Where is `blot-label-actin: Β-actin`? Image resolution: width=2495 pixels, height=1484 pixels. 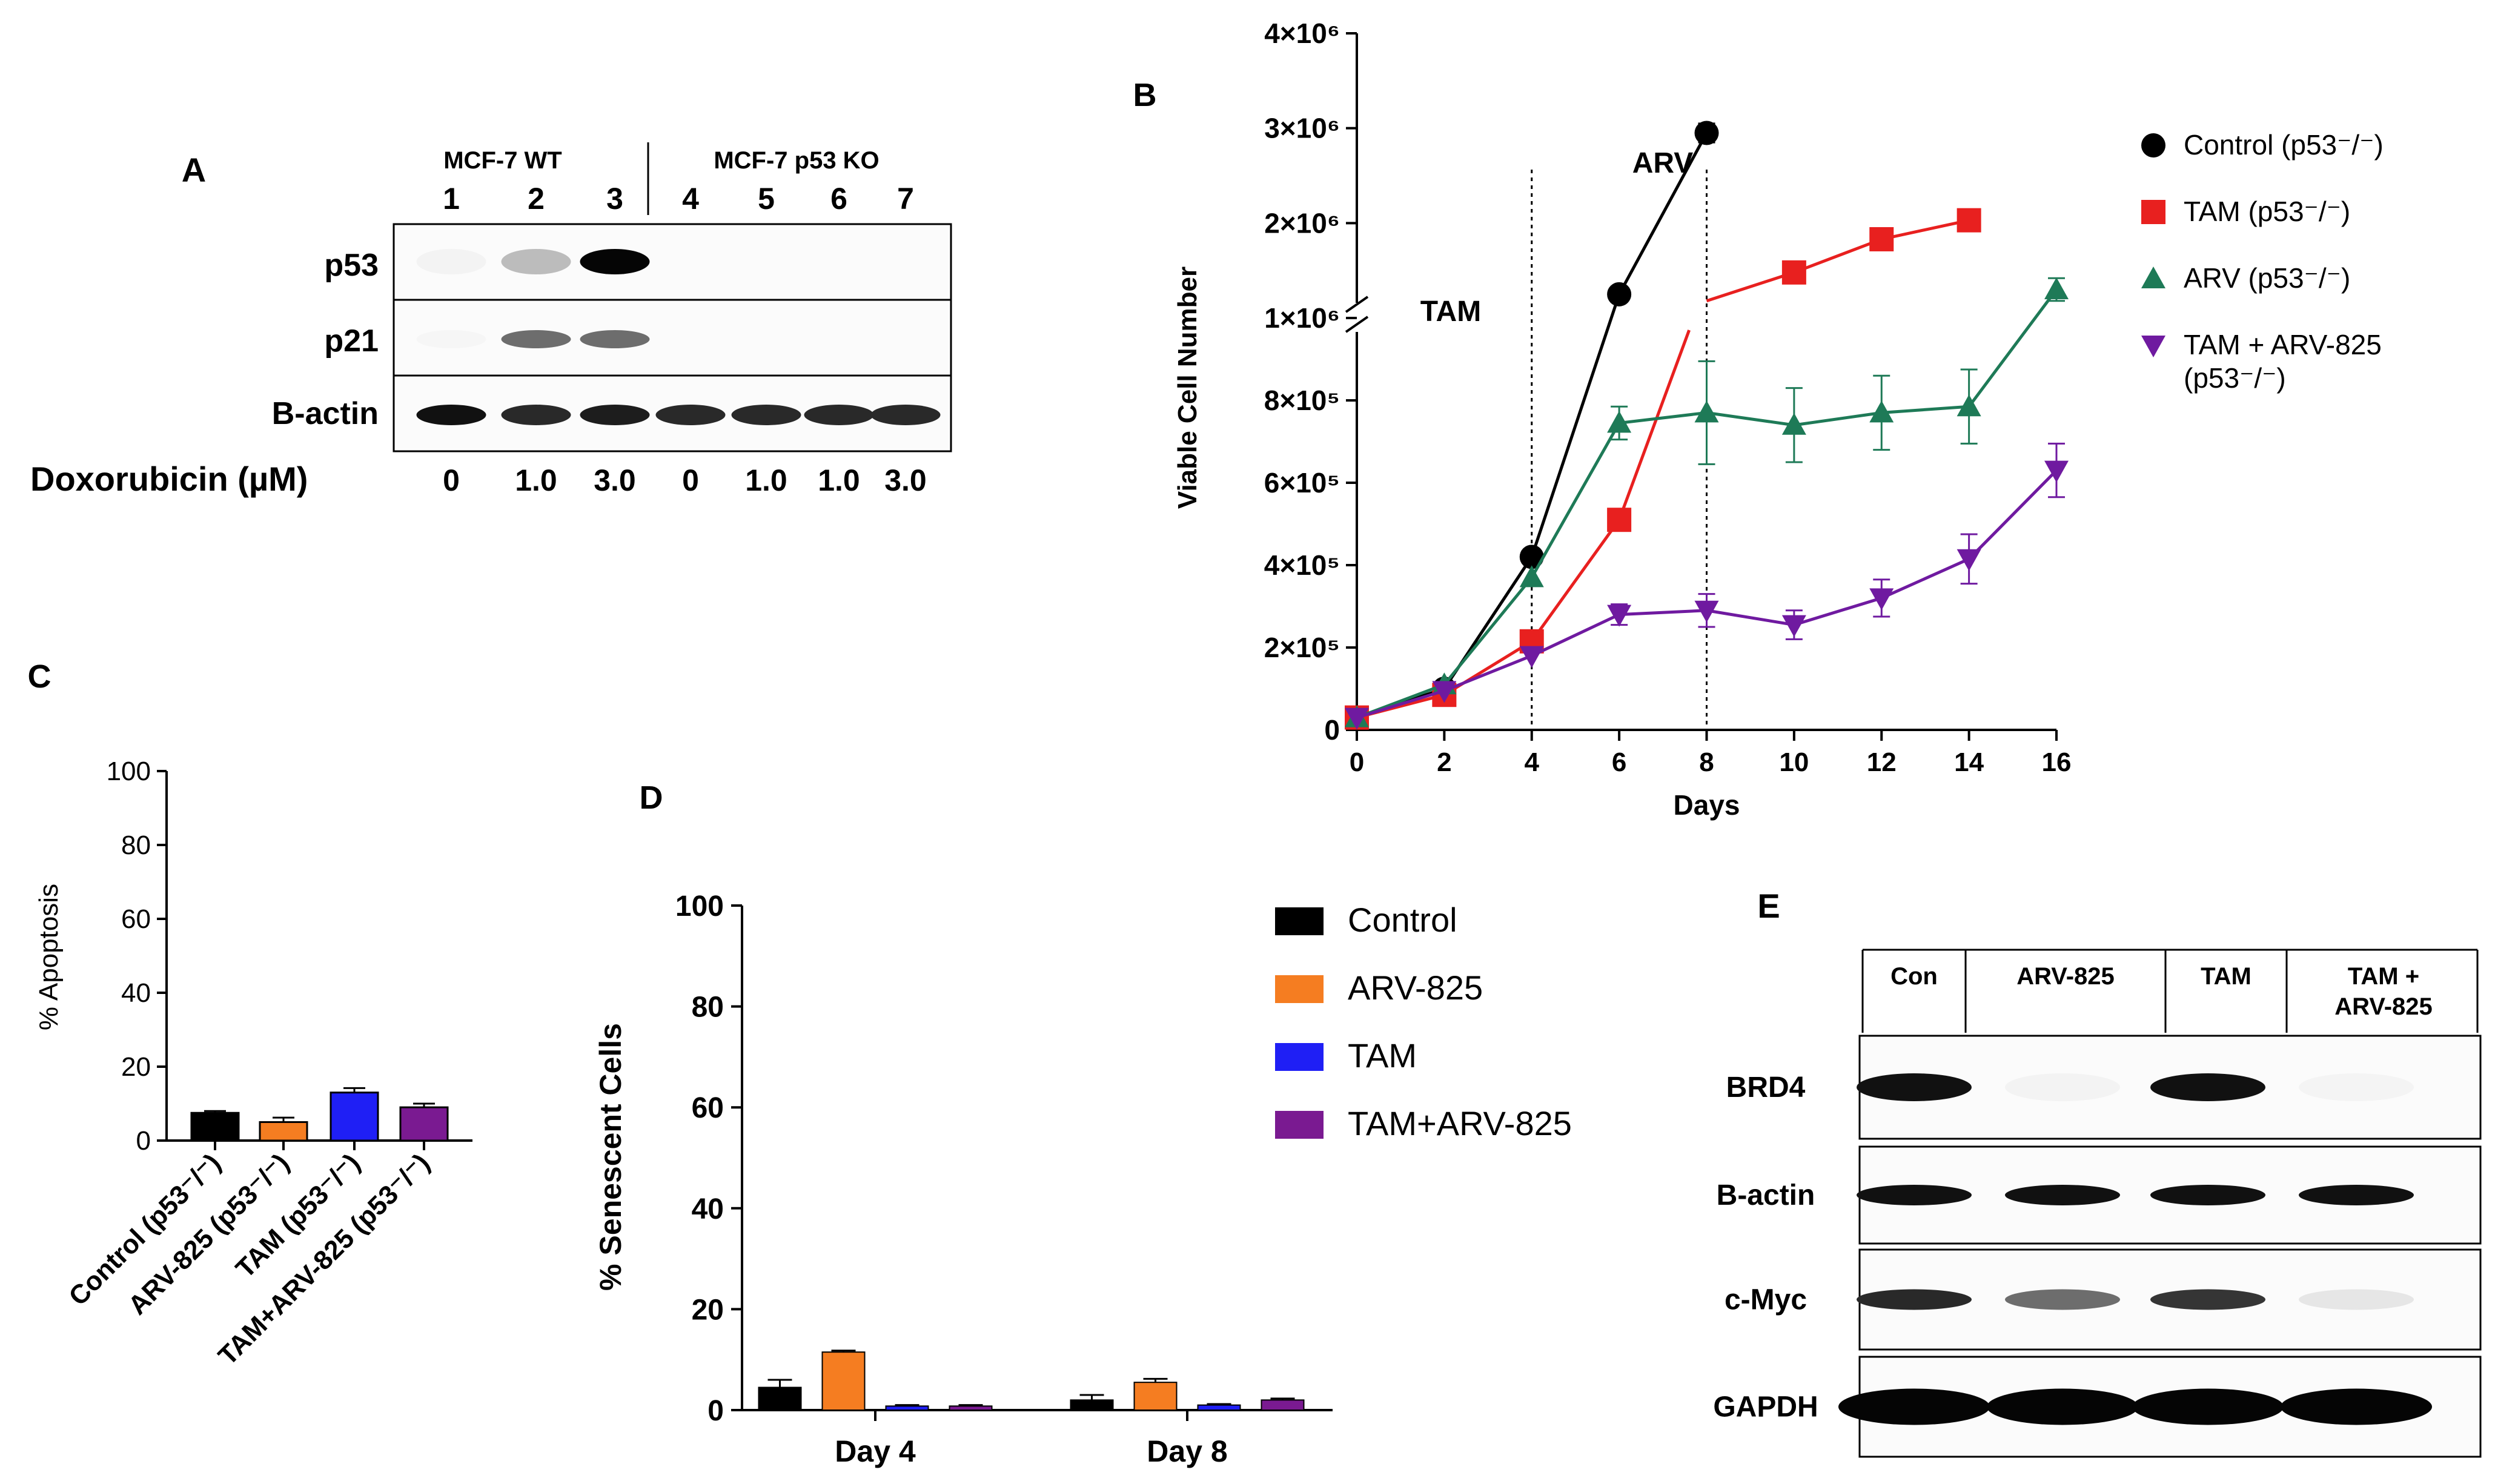
blot-label-actin: Β-actin is located at coordinates (325, 414).